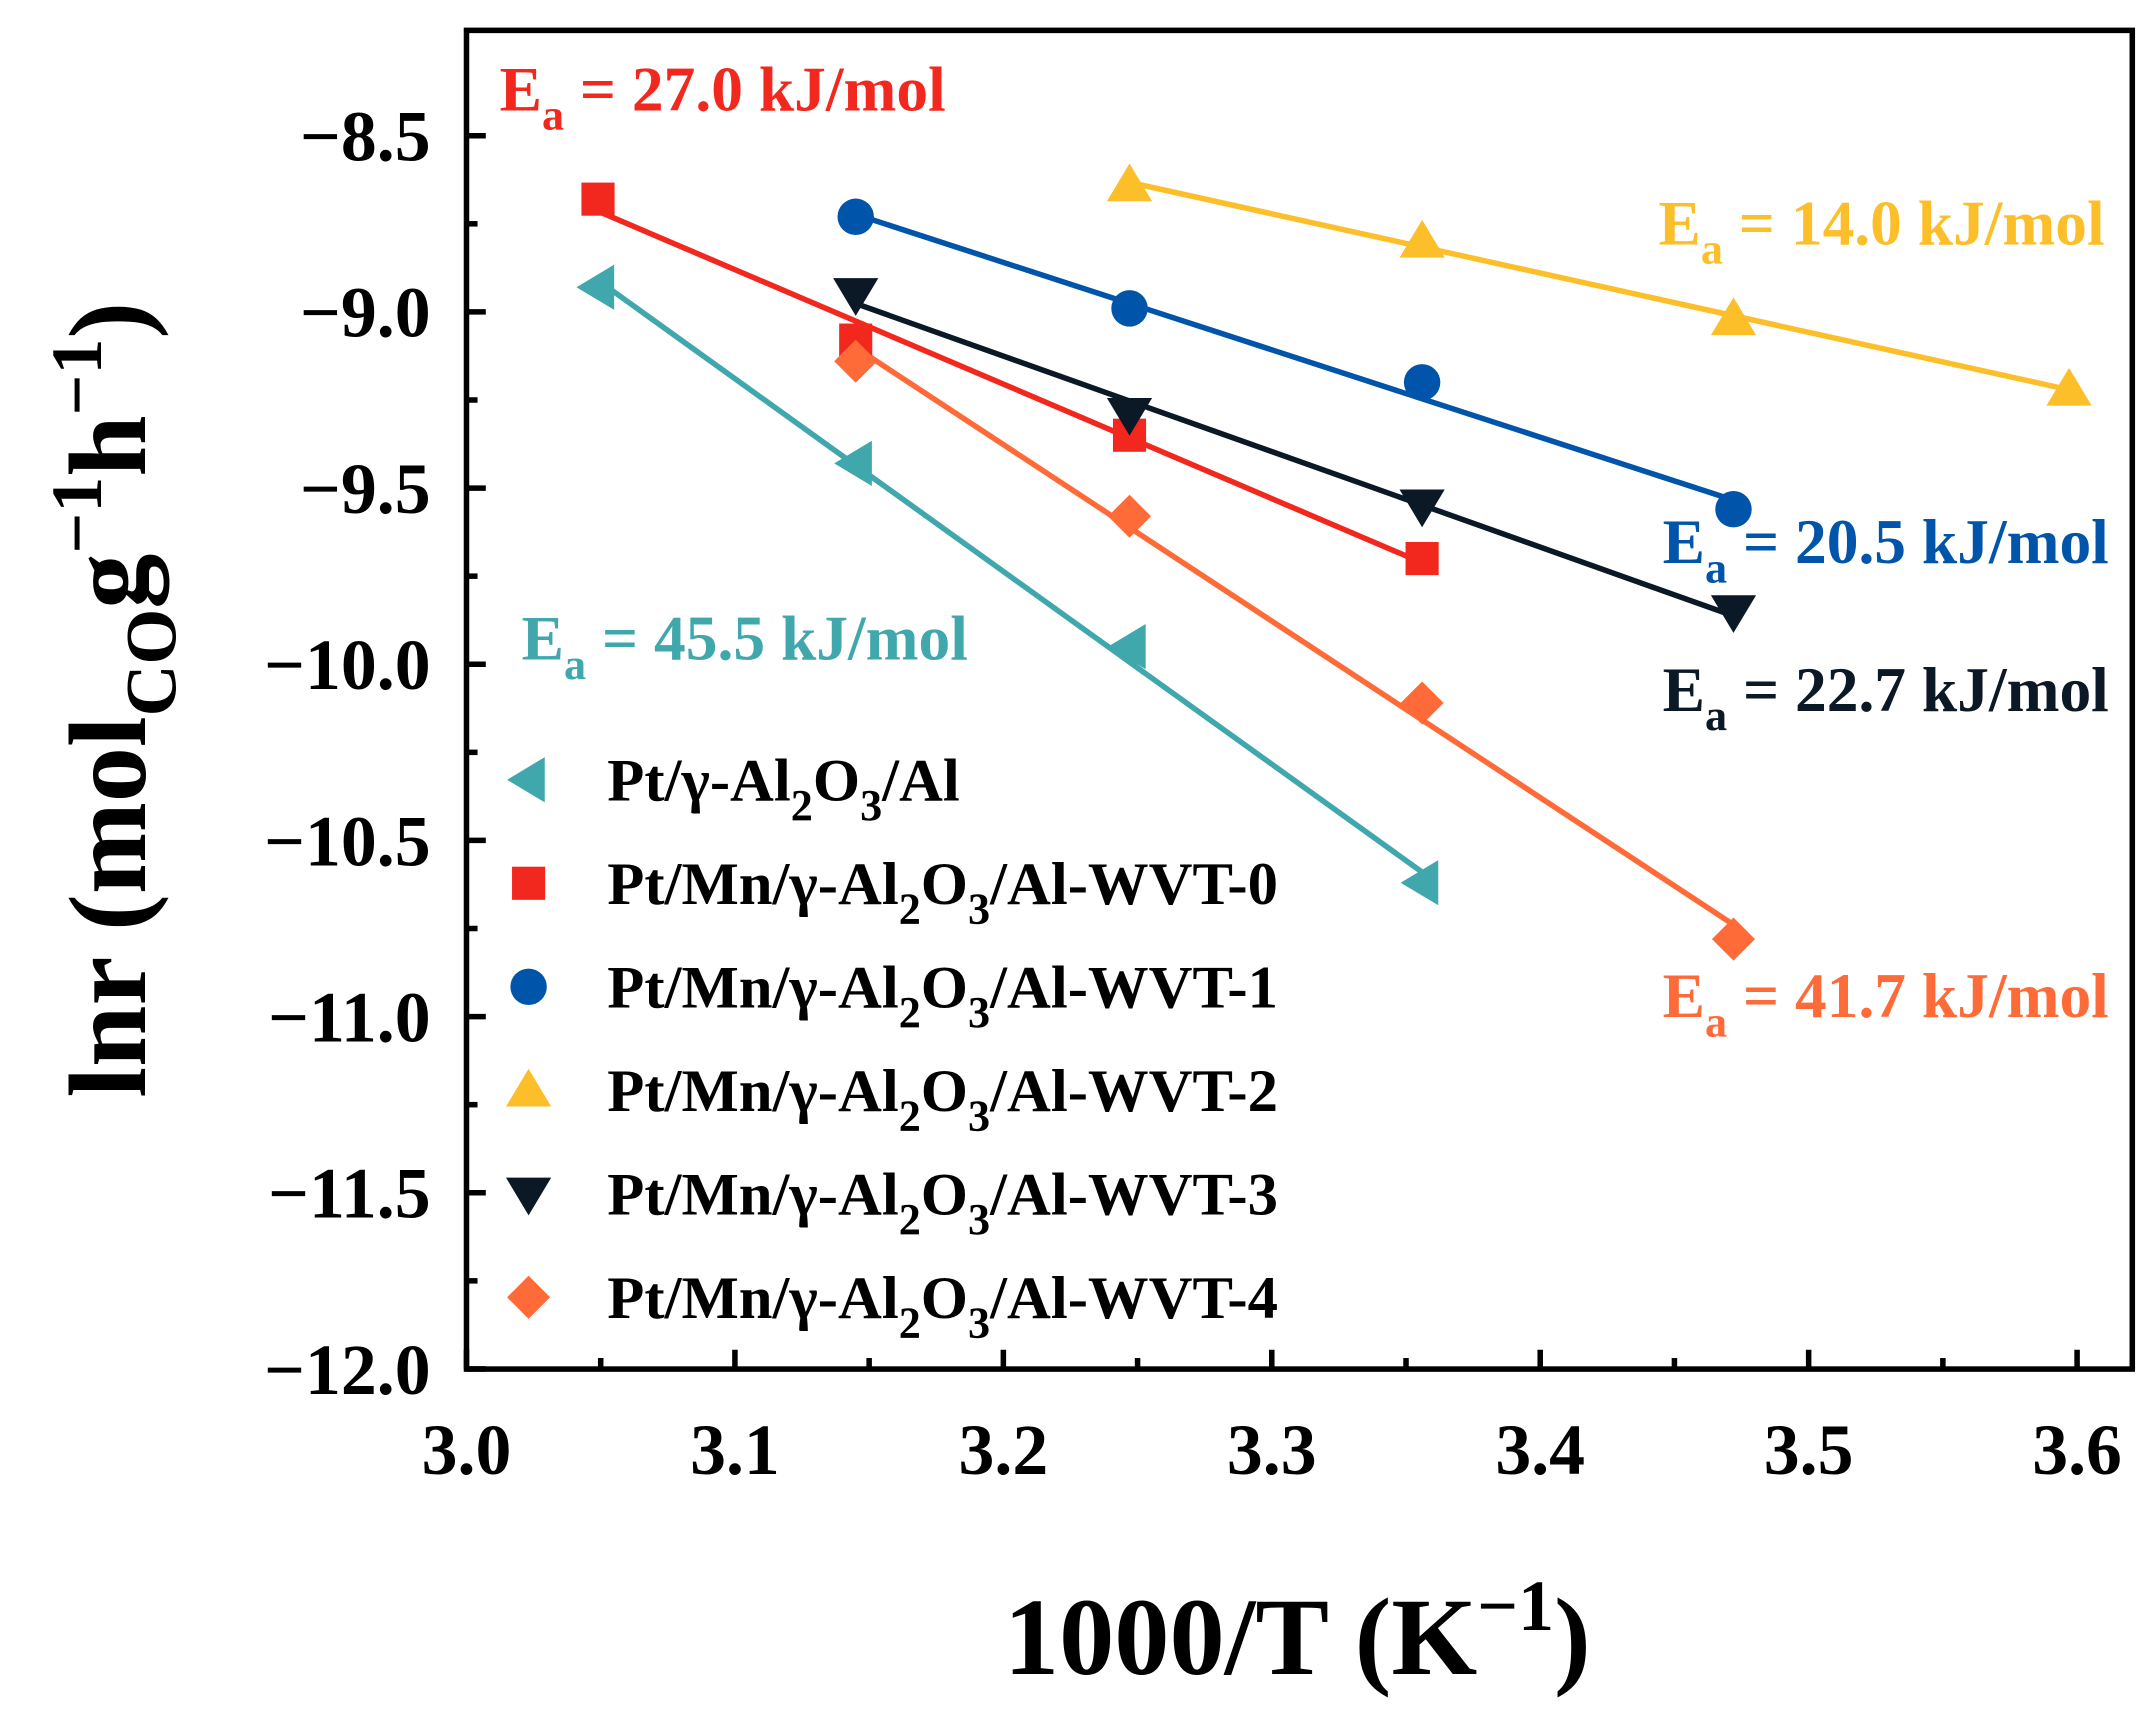 This screenshot has height=1713, width=2153. I want to click on y-axis-title: lnr (molCOg−1h−1), so click(114, 700).